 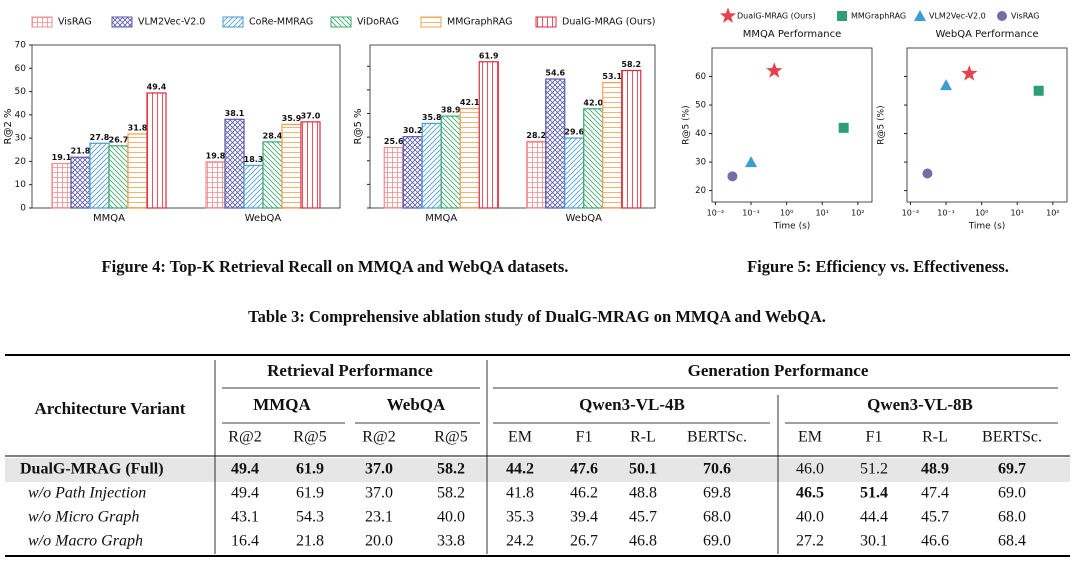 I want to click on data-label: 37.0, so click(x=311, y=115).